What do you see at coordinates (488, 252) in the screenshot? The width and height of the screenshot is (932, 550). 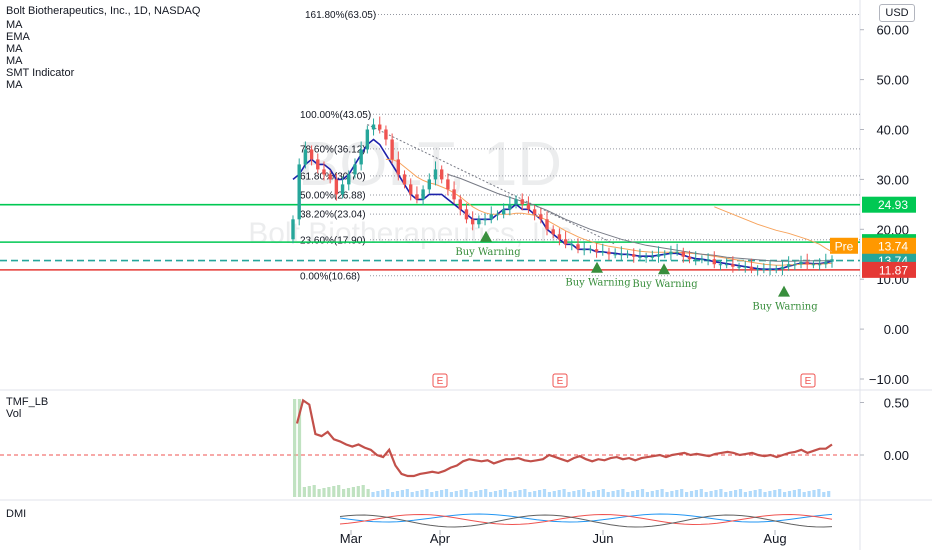 I see `buy-warning-label: Buy Warning` at bounding box center [488, 252].